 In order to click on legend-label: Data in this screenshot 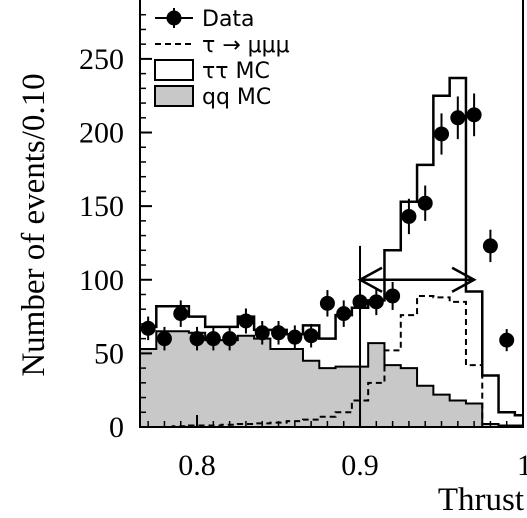, I will do `click(228, 19)`.